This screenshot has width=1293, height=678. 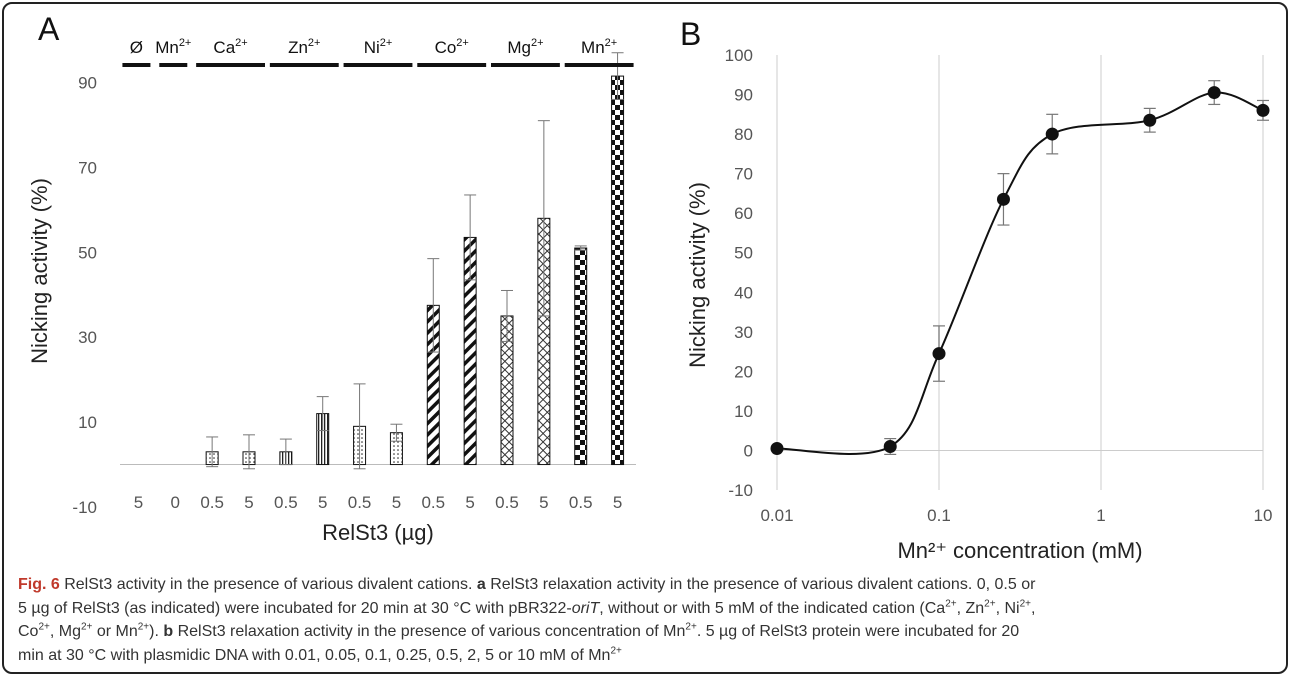 What do you see at coordinates (378, 47) in the screenshot?
I see `cation-group-label: Ni2+` at bounding box center [378, 47].